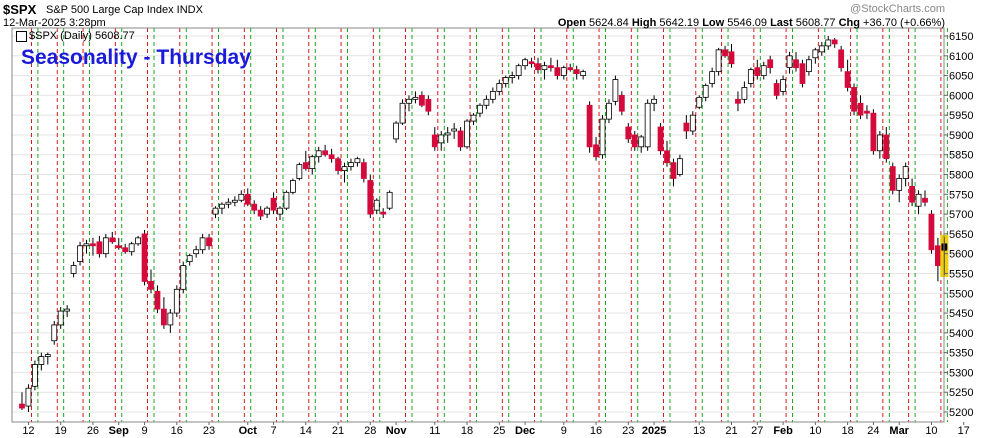 The height and width of the screenshot is (438, 990). What do you see at coordinates (713, 23) in the screenshot?
I see `low-label: Low` at bounding box center [713, 23].